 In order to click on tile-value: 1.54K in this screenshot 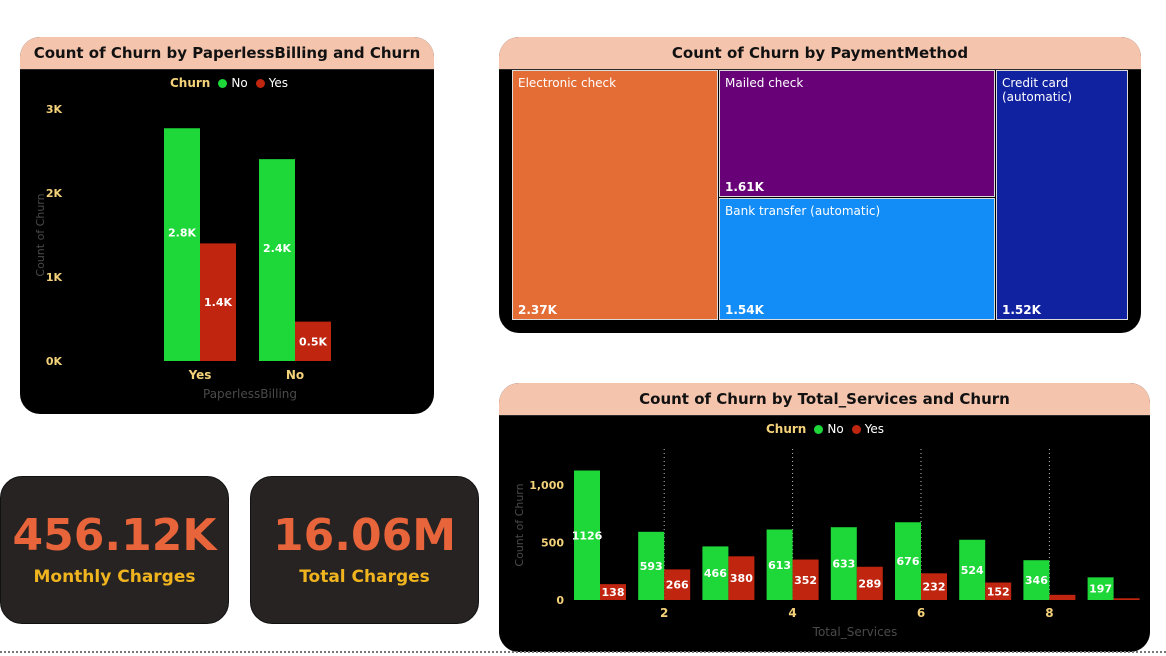, I will do `click(744, 310)`.